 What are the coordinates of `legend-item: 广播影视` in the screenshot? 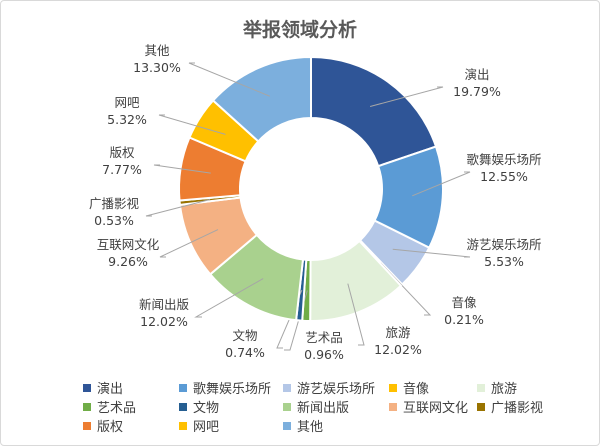 It's located at (510, 406).